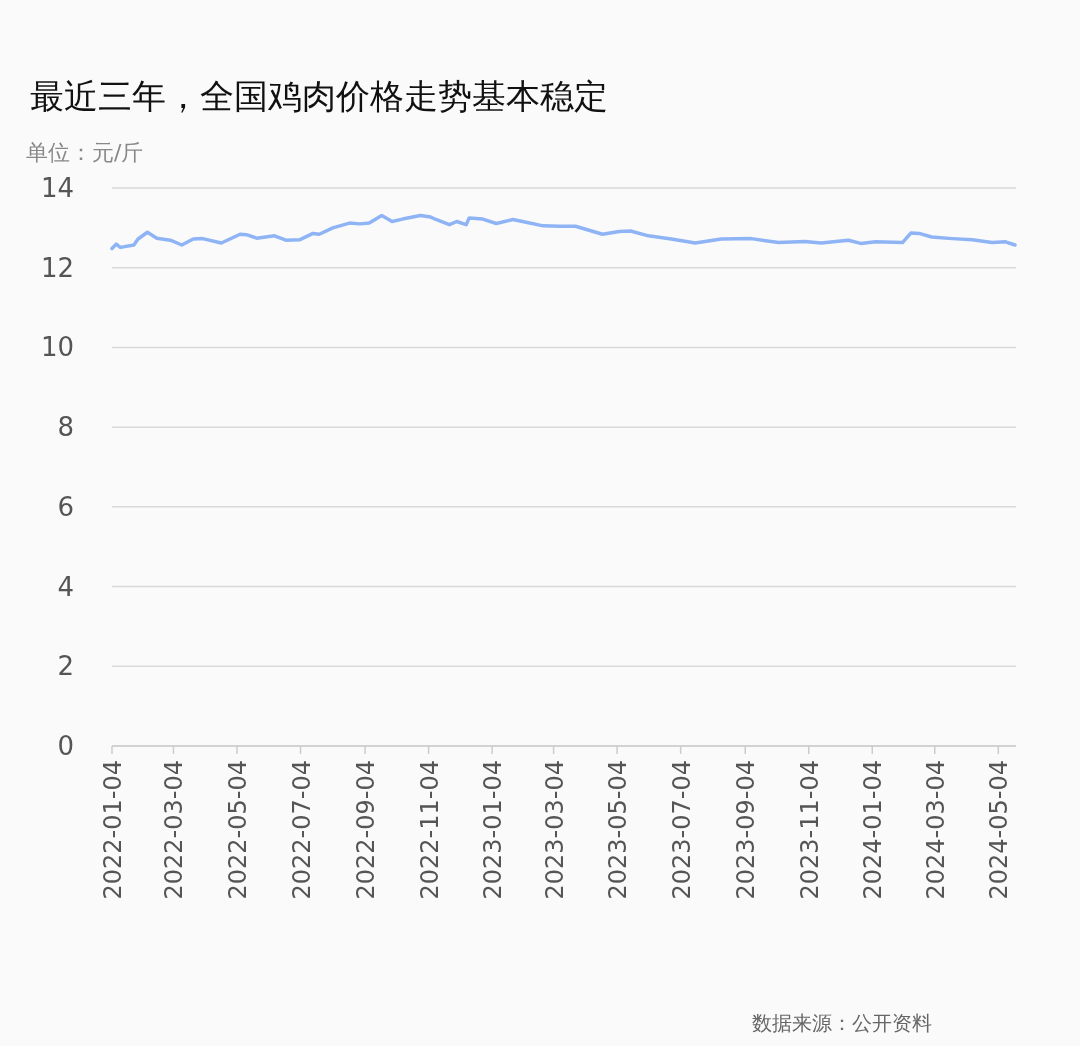 This screenshot has height=1046, width=1080. Describe the element at coordinates (85, 152) in the screenshot. I see `y-axis-title: 单位：元/斤` at that location.